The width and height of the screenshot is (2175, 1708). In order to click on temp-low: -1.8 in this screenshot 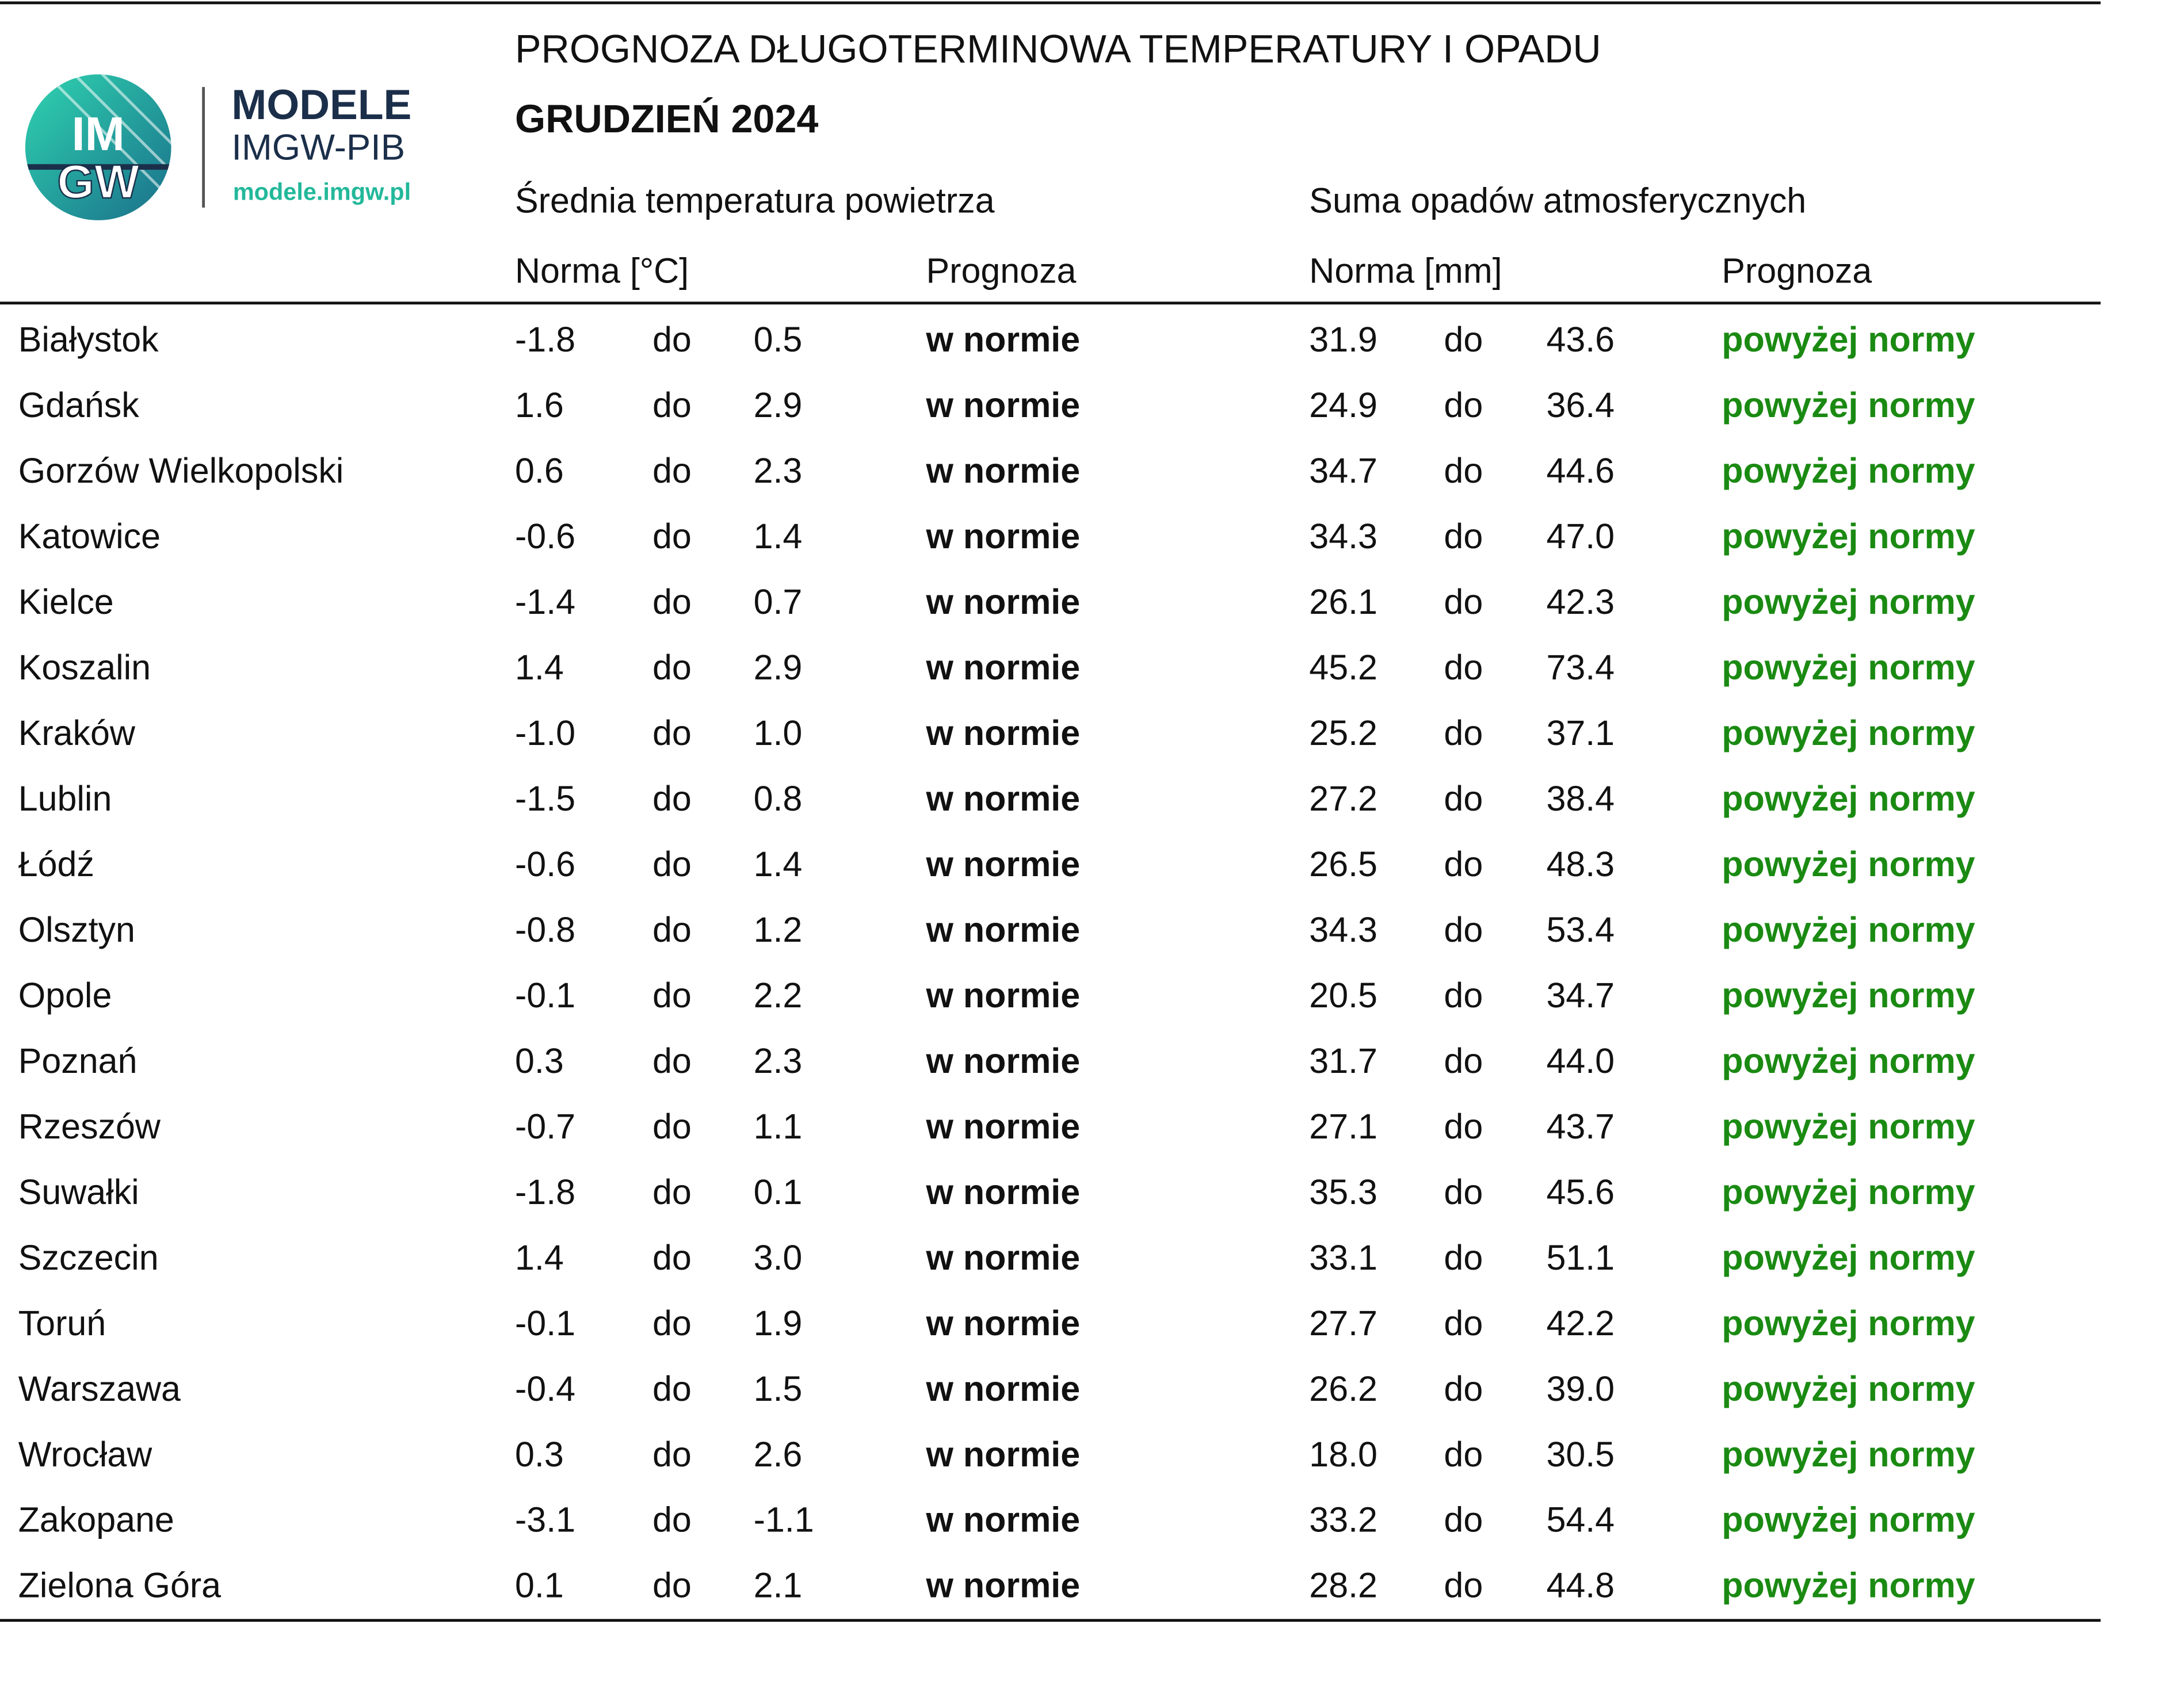, I will do `click(545, 340)`.